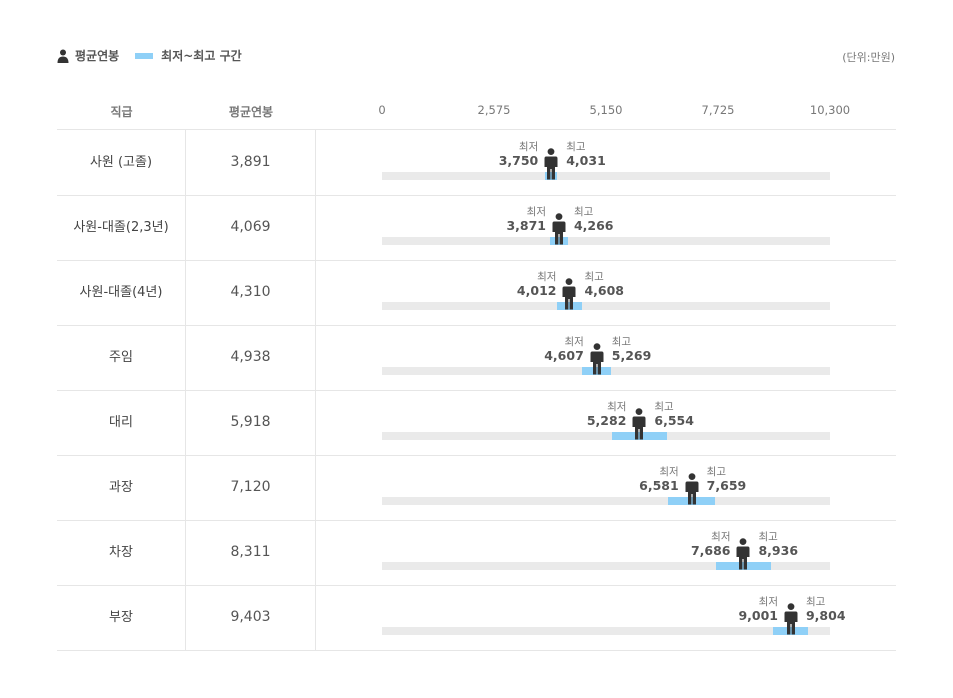  I want to click on x-tick-label: 7,725, so click(718, 110).